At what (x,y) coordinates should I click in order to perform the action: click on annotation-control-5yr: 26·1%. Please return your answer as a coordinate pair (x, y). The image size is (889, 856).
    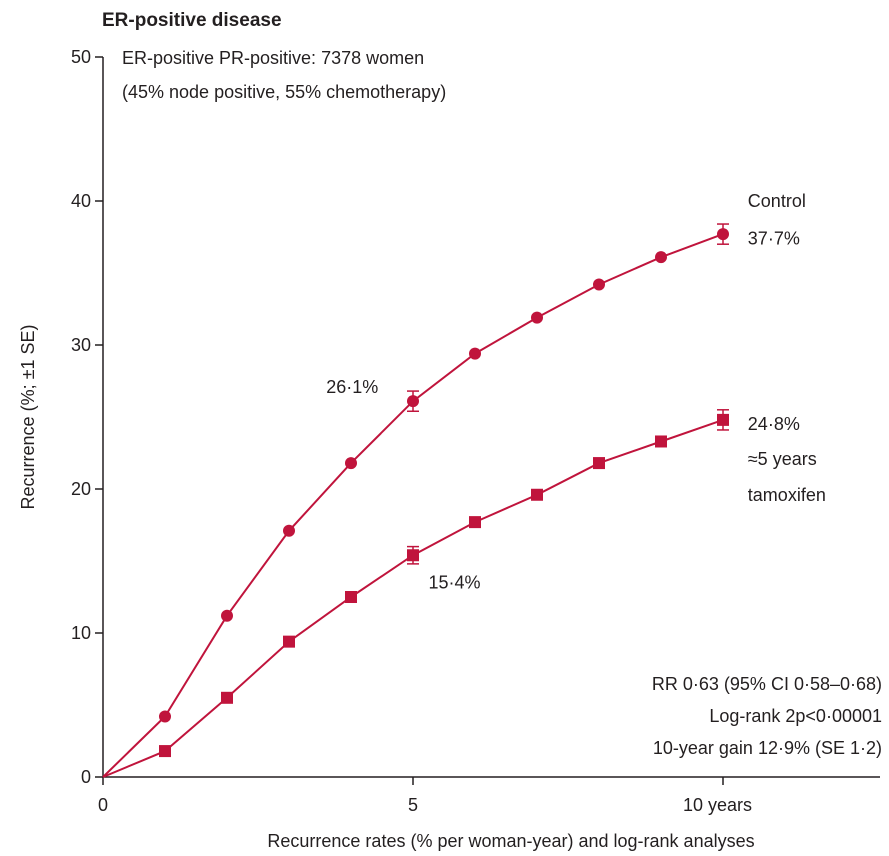
    Looking at the image, I should click on (352, 387).